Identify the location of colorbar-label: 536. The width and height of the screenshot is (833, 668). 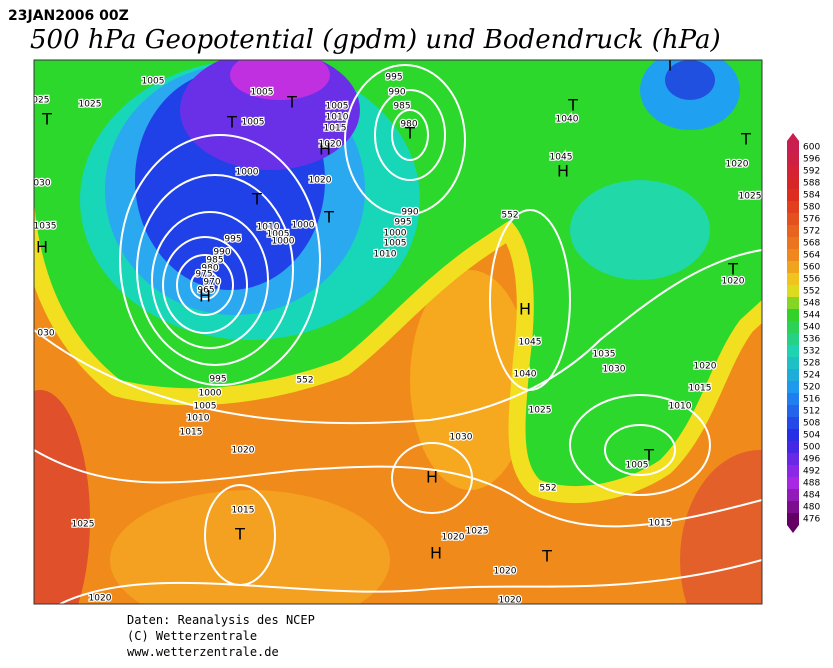
(811, 340).